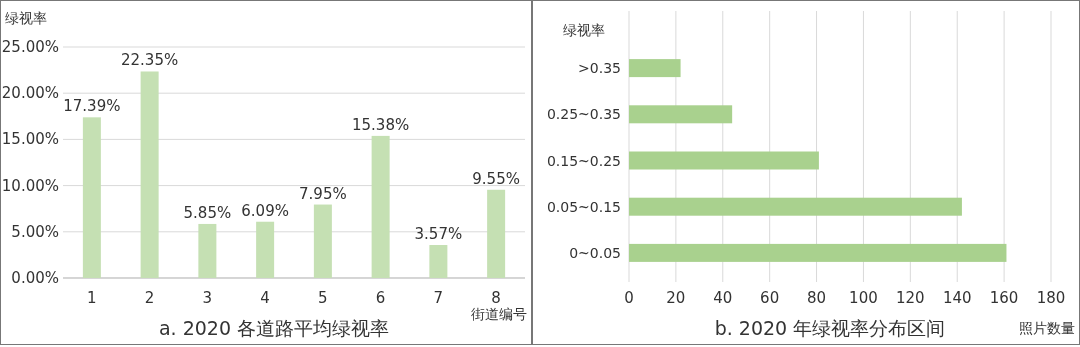  What do you see at coordinates (274, 328) in the screenshot?
I see `text: a. 2020 各道路平均绿视率` at bounding box center [274, 328].